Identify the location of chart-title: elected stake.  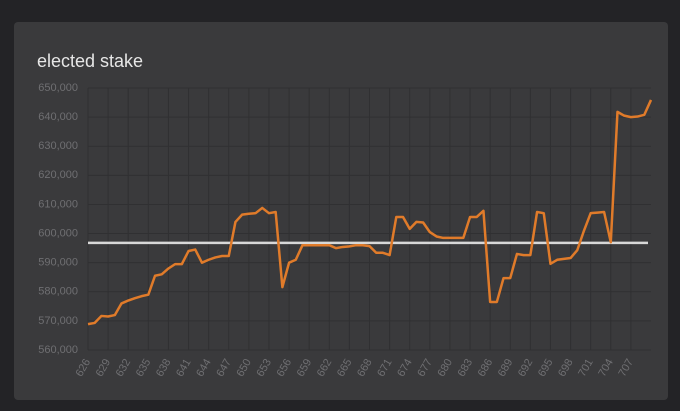
(90, 61).